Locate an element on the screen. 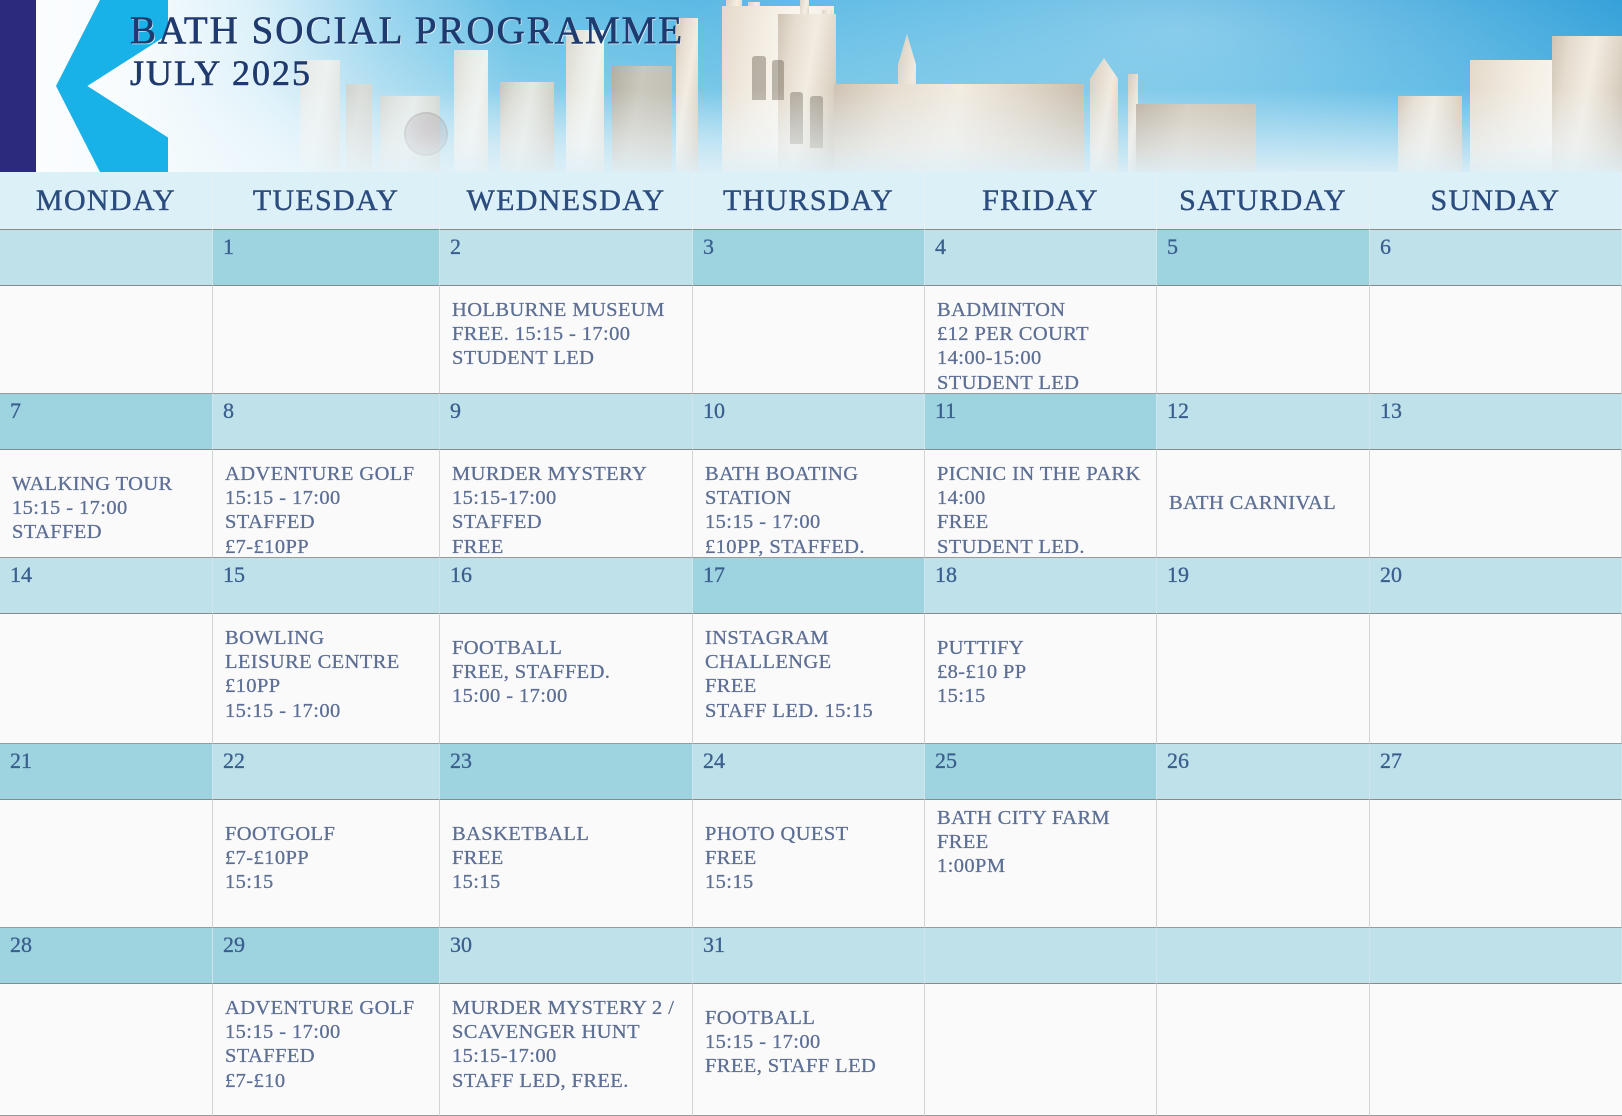  event-detail: £10PP, STAFFED. is located at coordinates (785, 546).